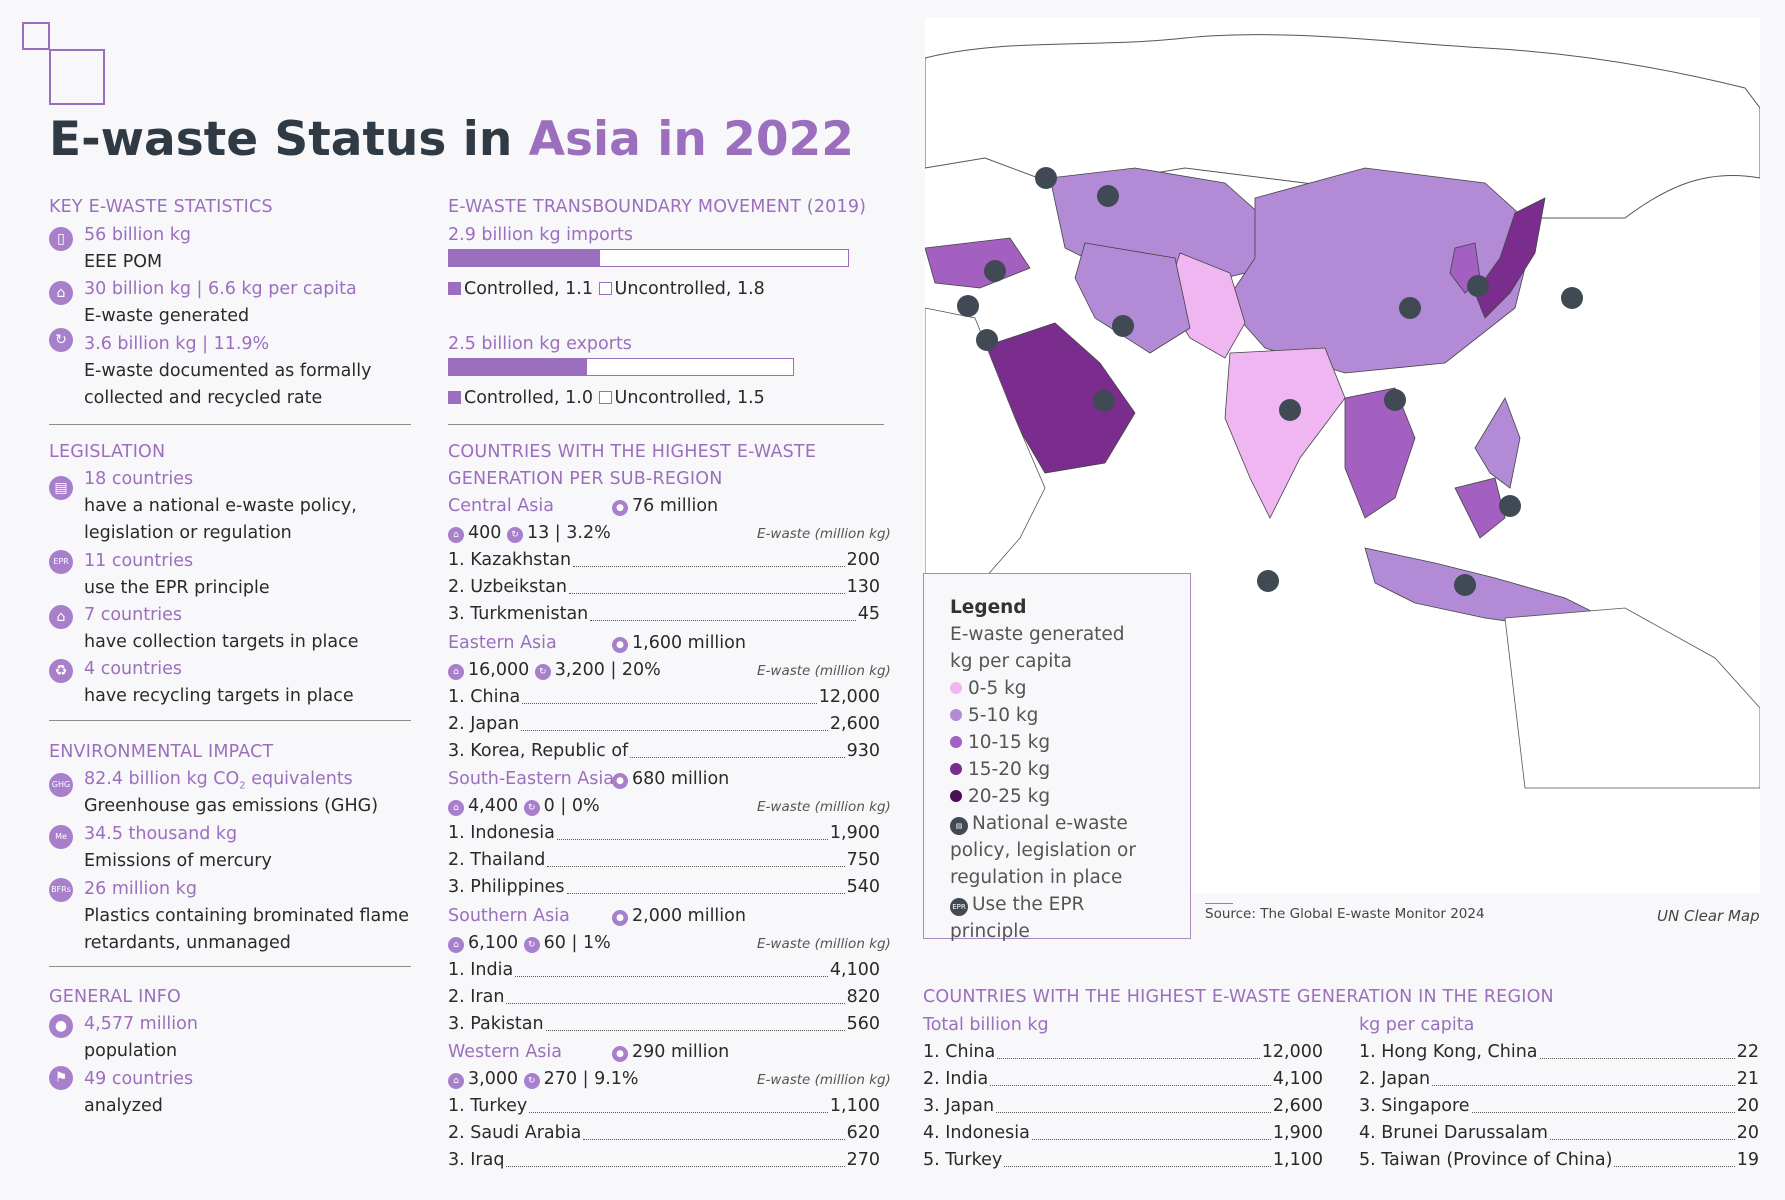  I want to click on subregion-country-row-value: 750, so click(863, 860).